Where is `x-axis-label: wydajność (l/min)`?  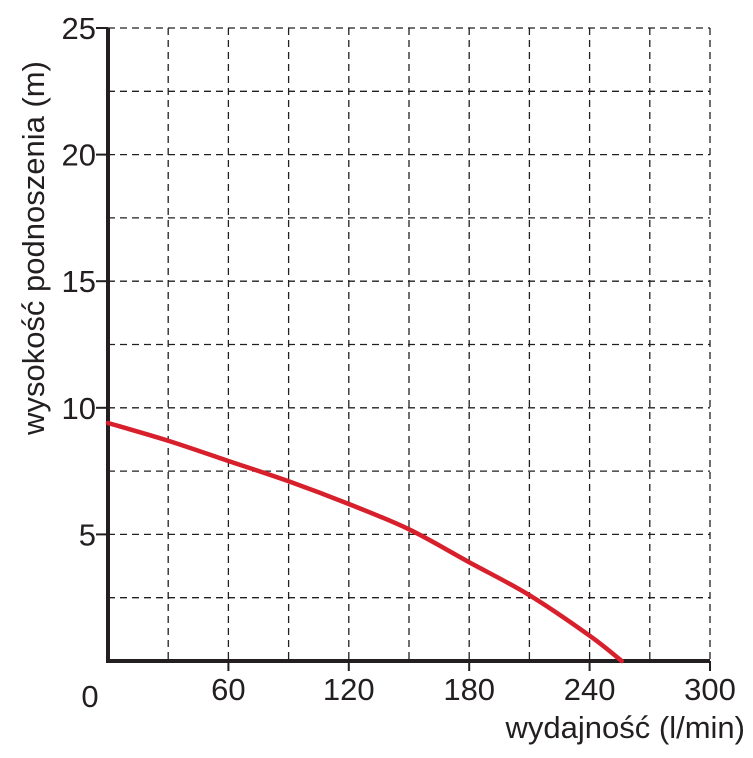
x-axis-label: wydajność (l/min) is located at coordinates (625, 727).